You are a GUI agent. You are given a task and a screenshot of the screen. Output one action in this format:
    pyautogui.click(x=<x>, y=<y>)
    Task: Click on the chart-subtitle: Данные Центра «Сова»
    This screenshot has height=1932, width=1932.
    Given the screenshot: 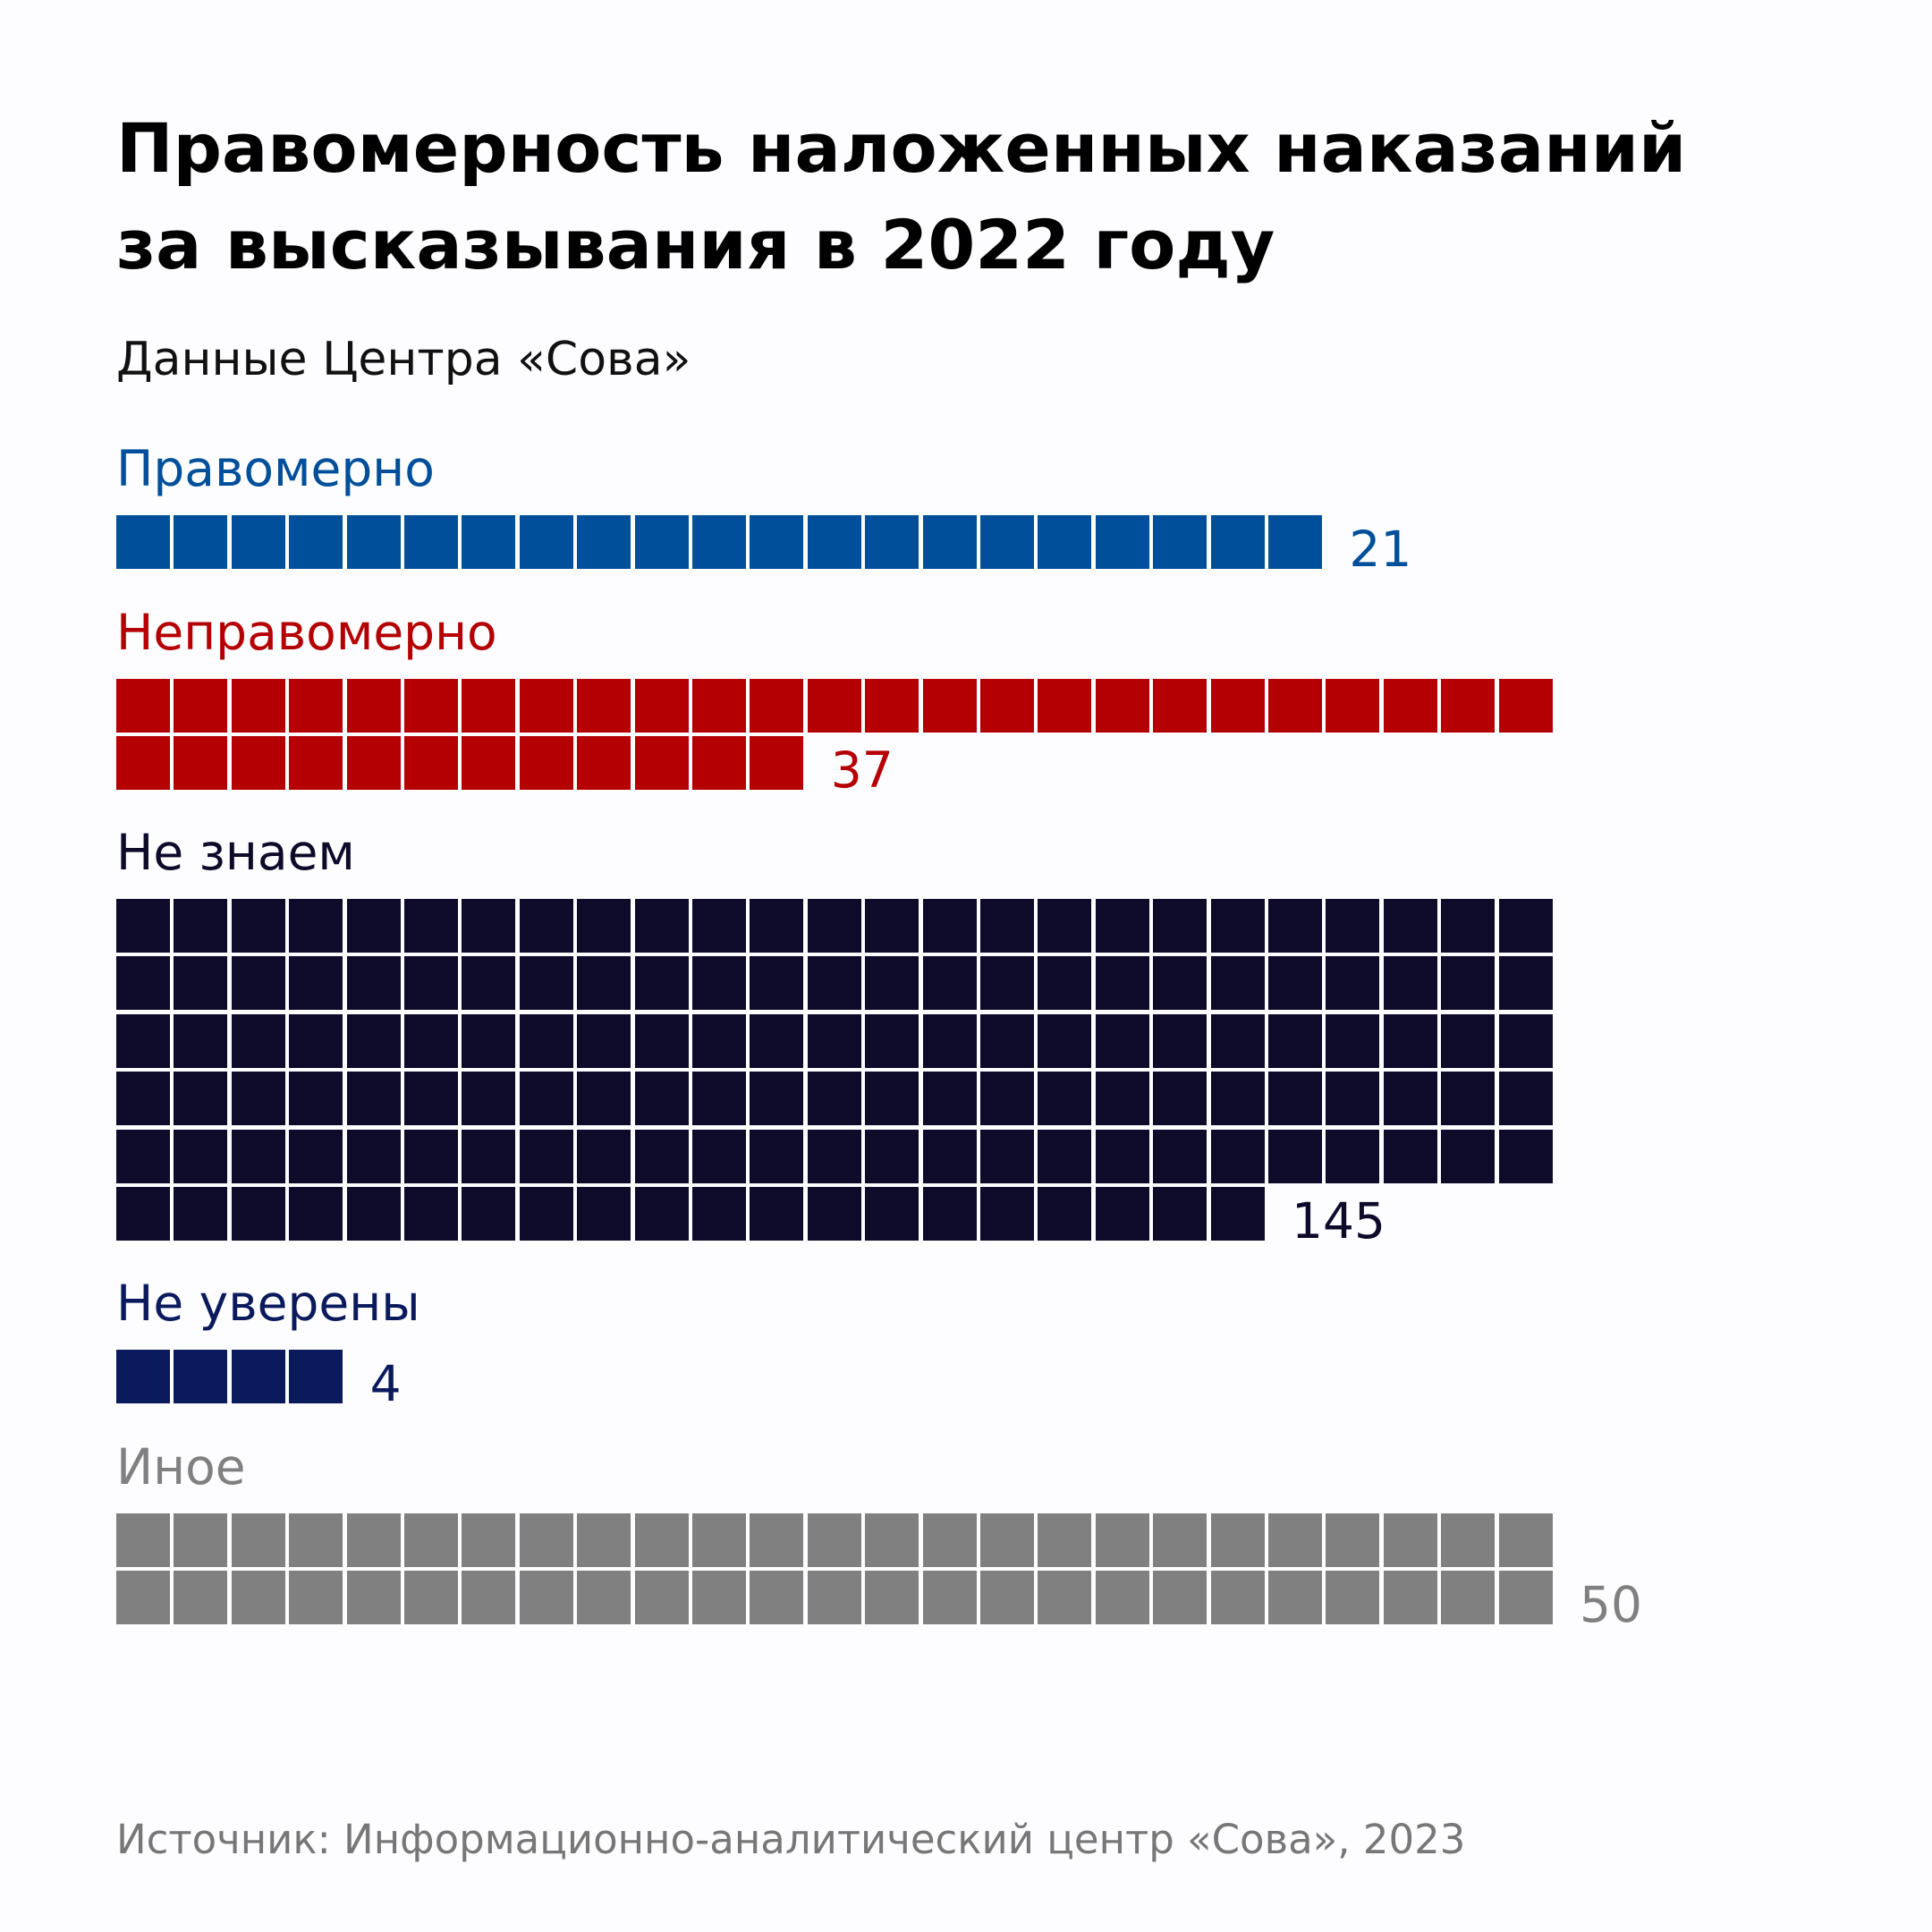 What is the action you would take?
    pyautogui.click(x=403, y=359)
    